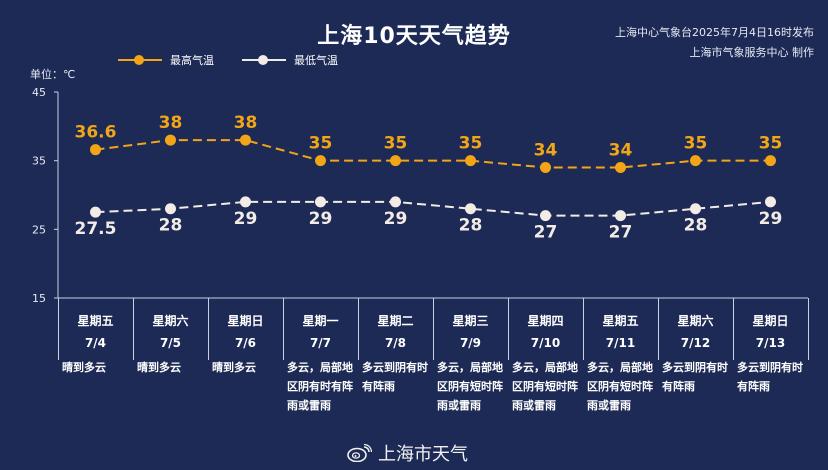  What do you see at coordinates (545, 321) in the screenshot?
I see `weekday-label: 星期四` at bounding box center [545, 321].